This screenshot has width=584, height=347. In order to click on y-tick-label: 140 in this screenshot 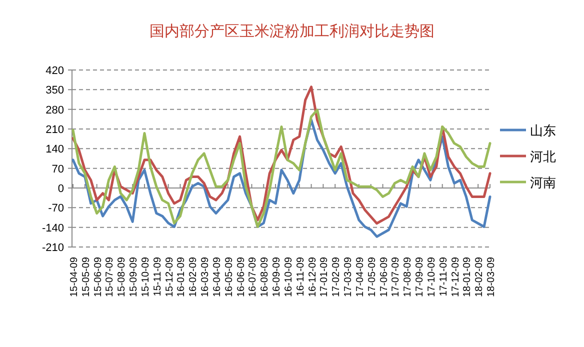, I will do `click(55, 150)`.